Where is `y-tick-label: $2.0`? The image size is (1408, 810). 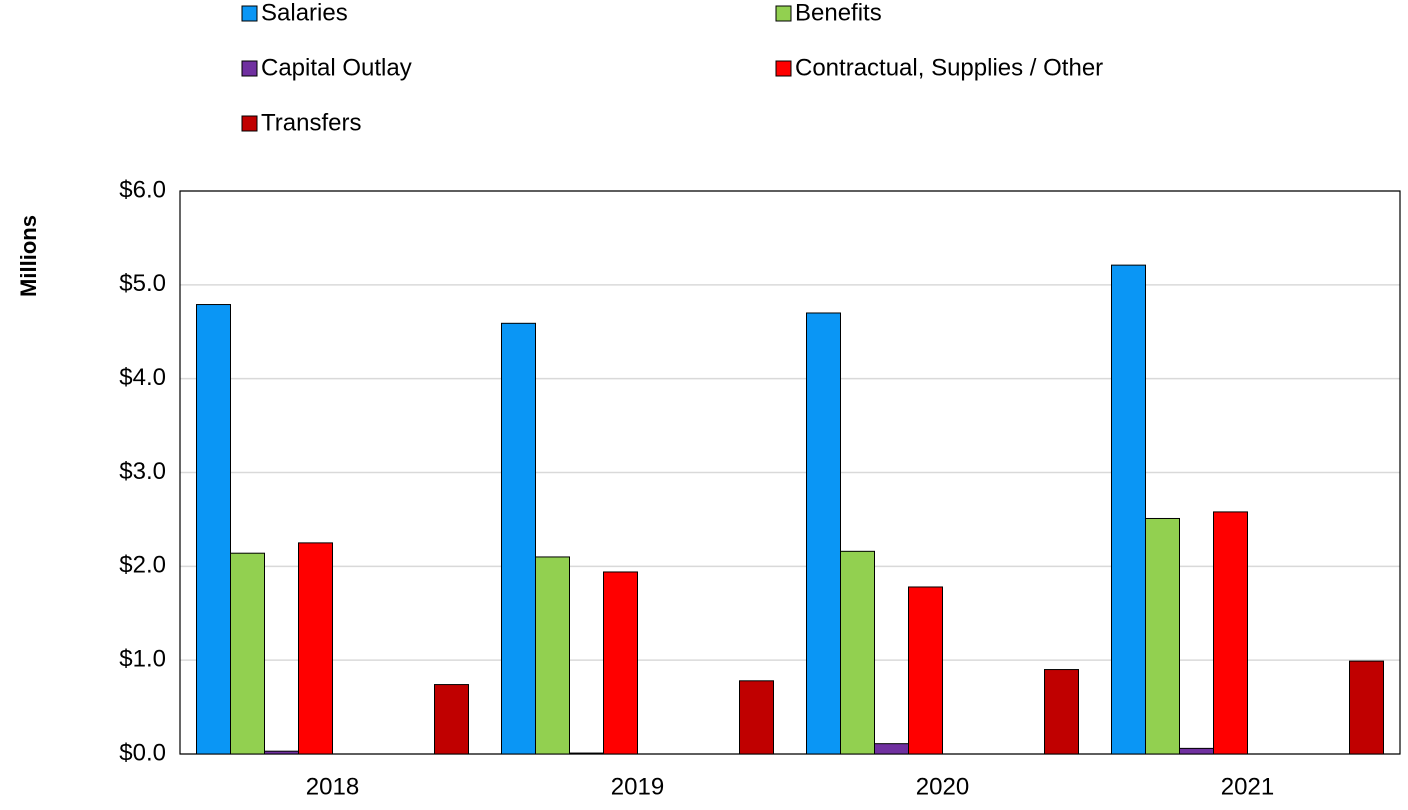 y-tick-label: $2.0 is located at coordinates (142, 565).